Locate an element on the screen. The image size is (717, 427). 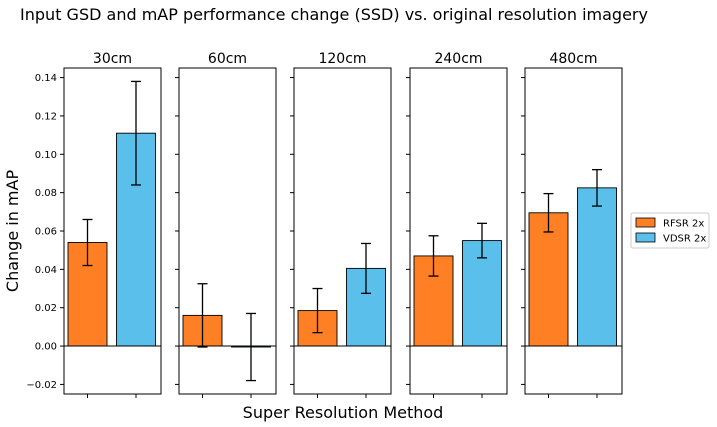
y-tick-label: 0.12 is located at coordinates (46, 116).